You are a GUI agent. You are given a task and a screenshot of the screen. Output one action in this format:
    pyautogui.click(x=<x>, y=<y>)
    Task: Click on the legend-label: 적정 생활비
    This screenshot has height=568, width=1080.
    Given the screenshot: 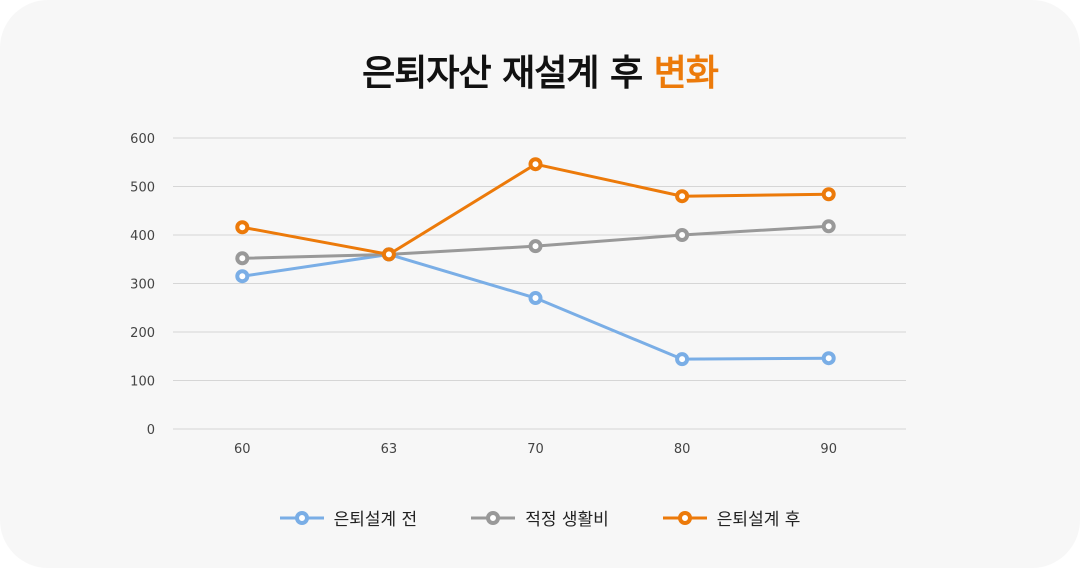 What is the action you would take?
    pyautogui.click(x=567, y=520)
    